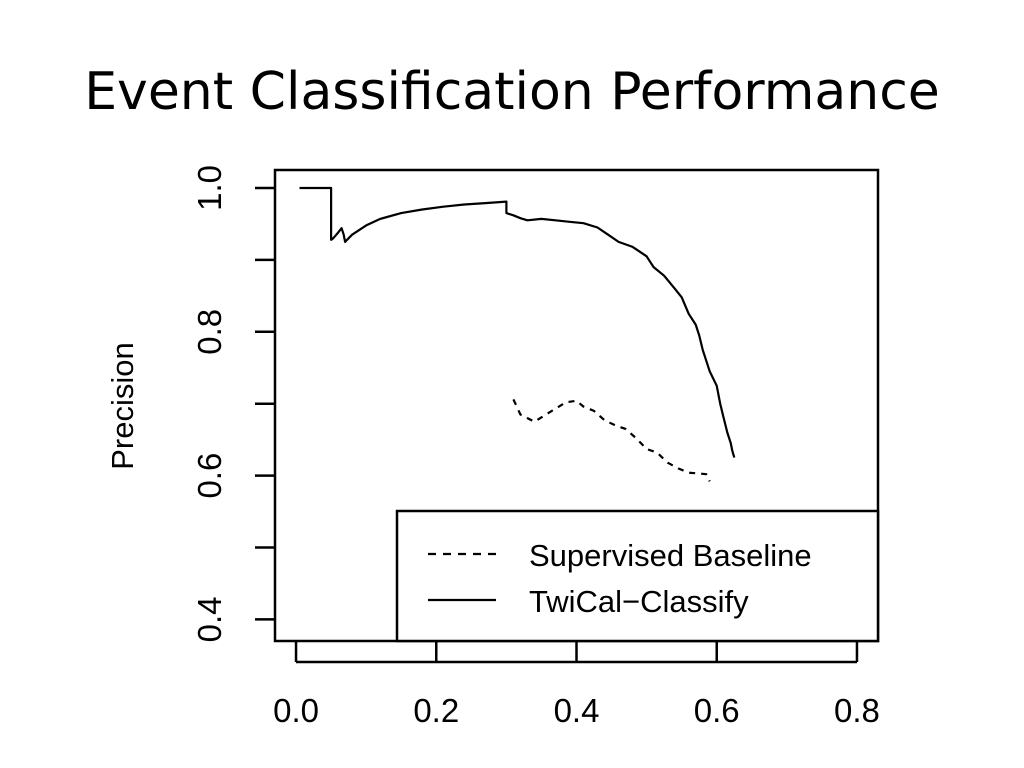  Describe the element at coordinates (512, 92) in the screenshot. I see `slide-title: Event Classification Performance` at that location.